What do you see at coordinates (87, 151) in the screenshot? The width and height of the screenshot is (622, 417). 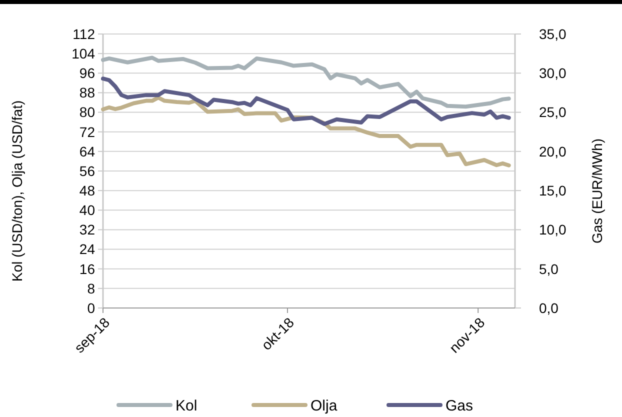 I see `y-tick-label: 64` at bounding box center [87, 151].